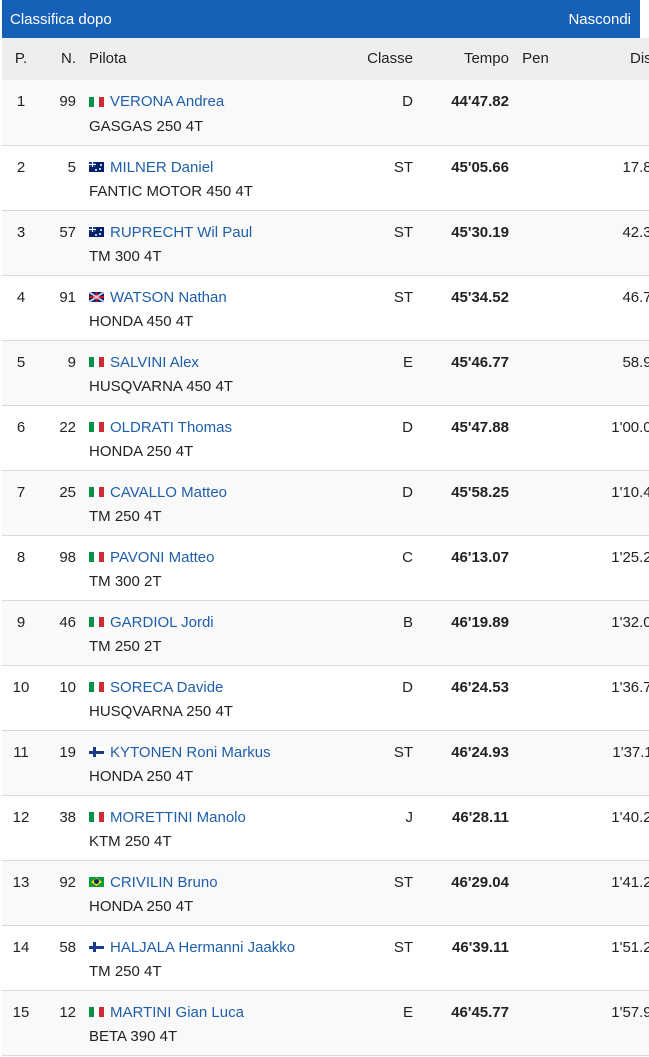  Describe the element at coordinates (178, 817) in the screenshot. I see `rider-name: MORETTINI Manolo` at that location.